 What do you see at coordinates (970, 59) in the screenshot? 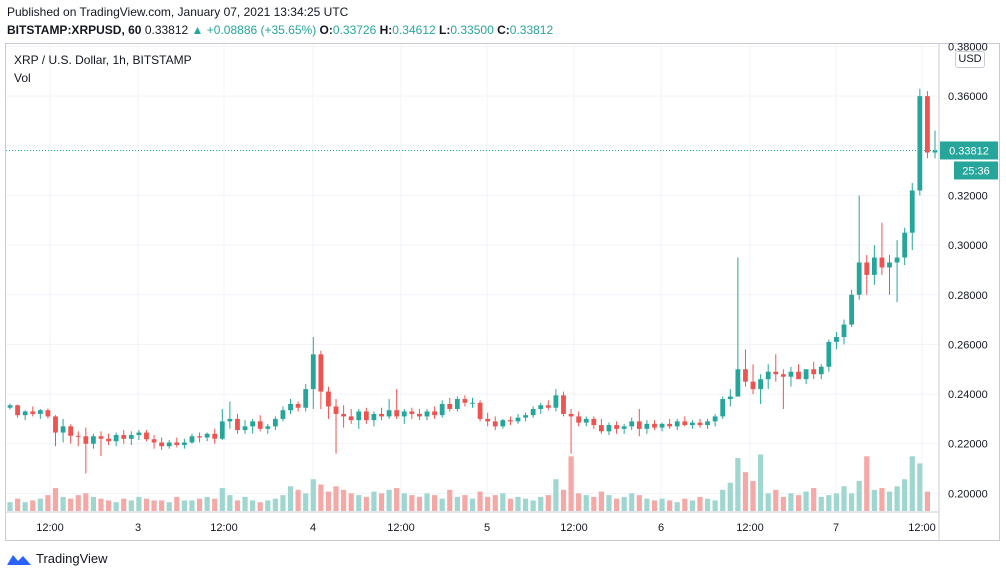
I see `currency-button: USD` at bounding box center [970, 59].